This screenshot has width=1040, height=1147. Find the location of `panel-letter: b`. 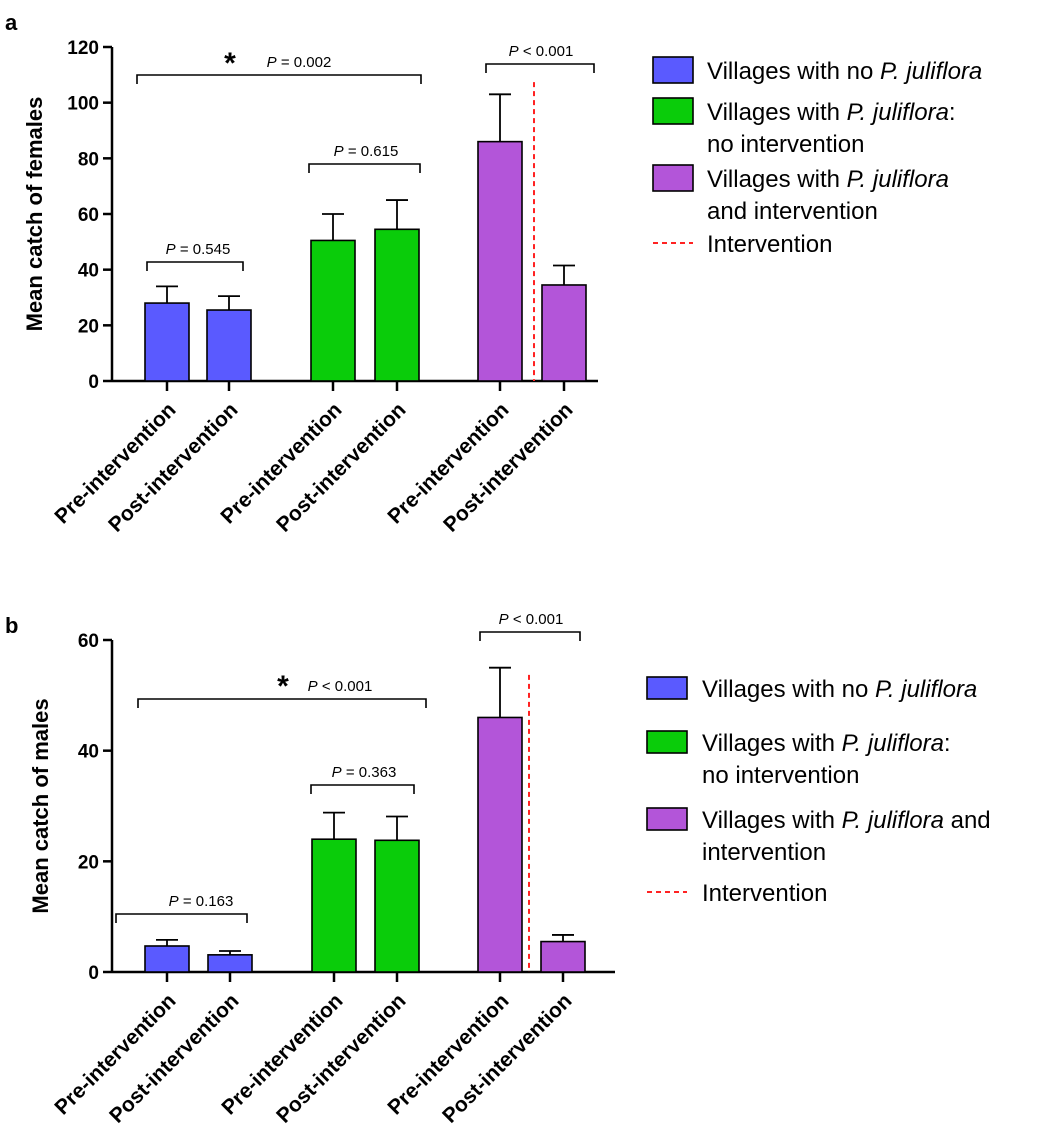

panel-letter: b is located at coordinates (11, 625).